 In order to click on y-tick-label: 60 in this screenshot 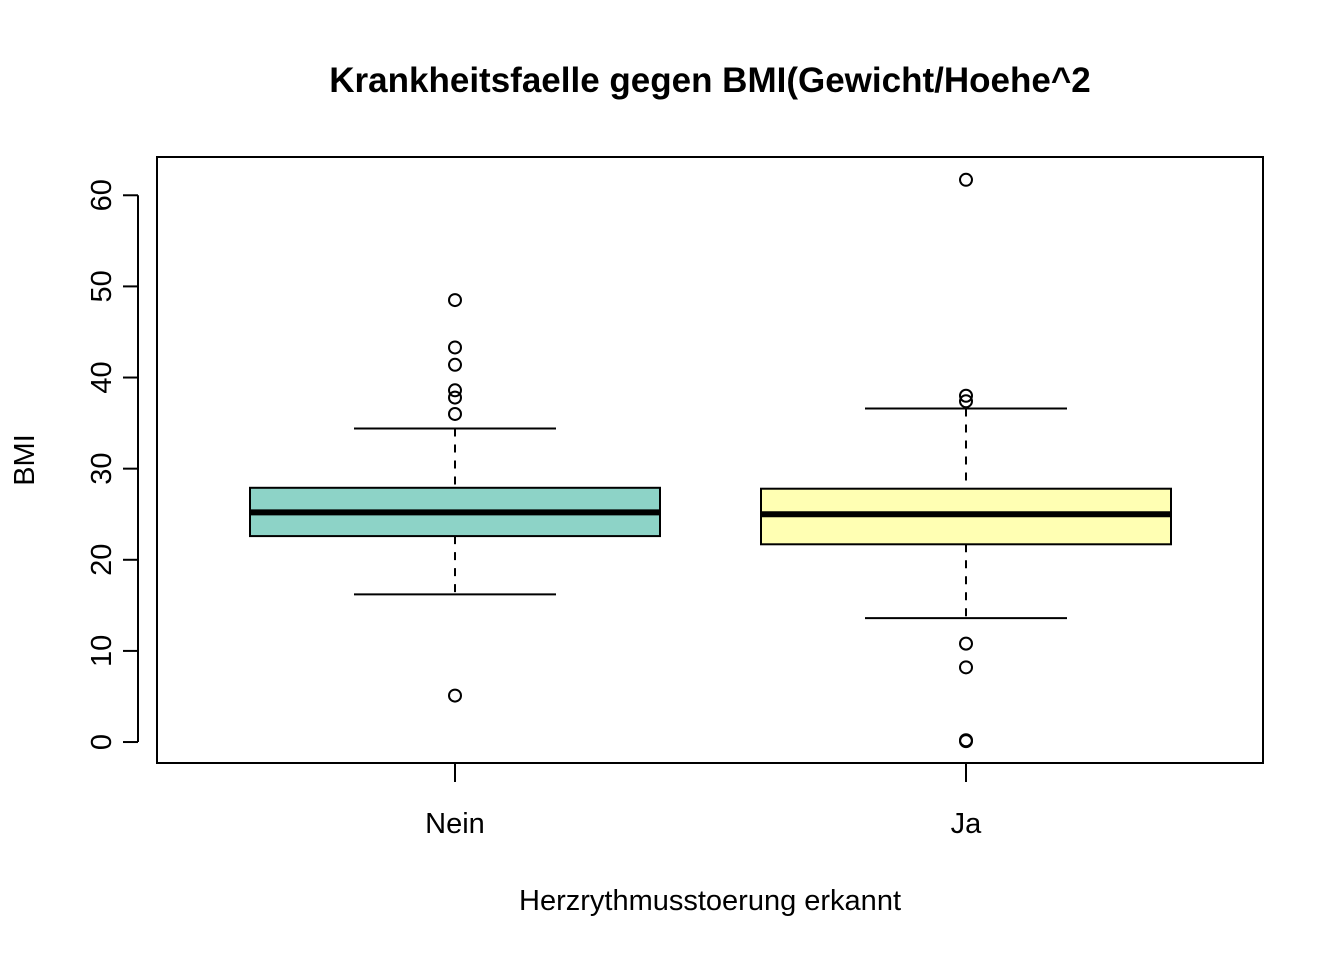, I will do `click(102, 195)`.